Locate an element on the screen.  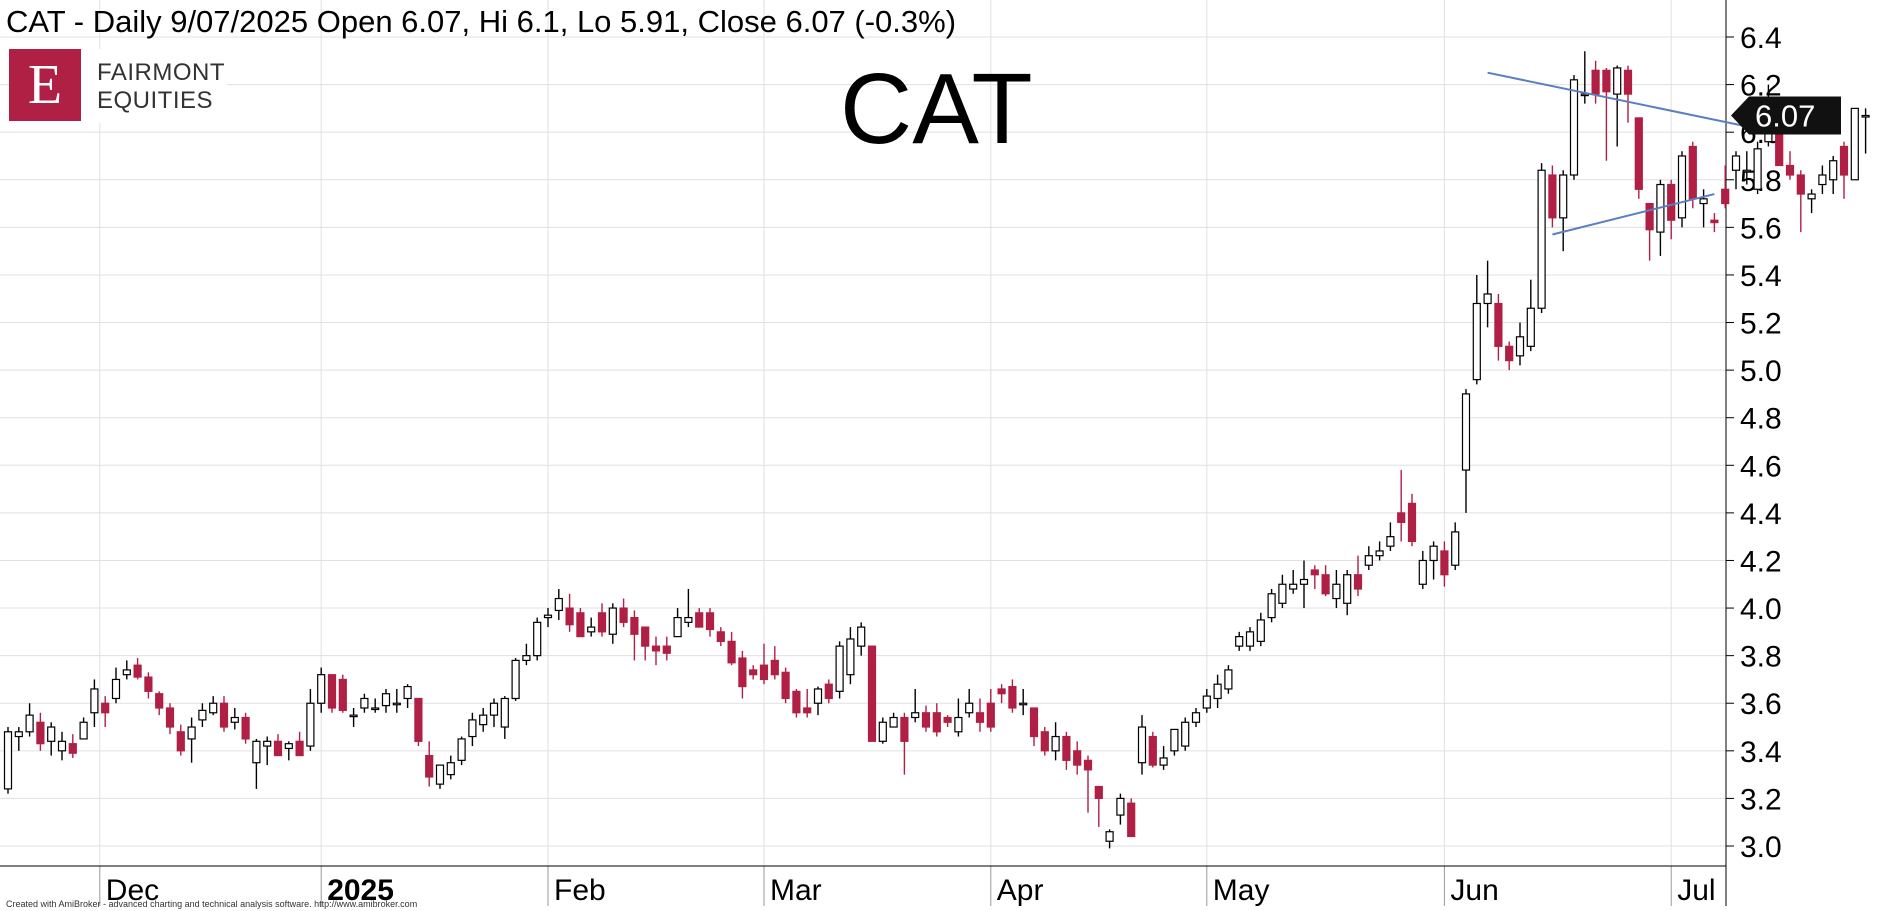
last-price-tag is located at coordinates (1786, 115).